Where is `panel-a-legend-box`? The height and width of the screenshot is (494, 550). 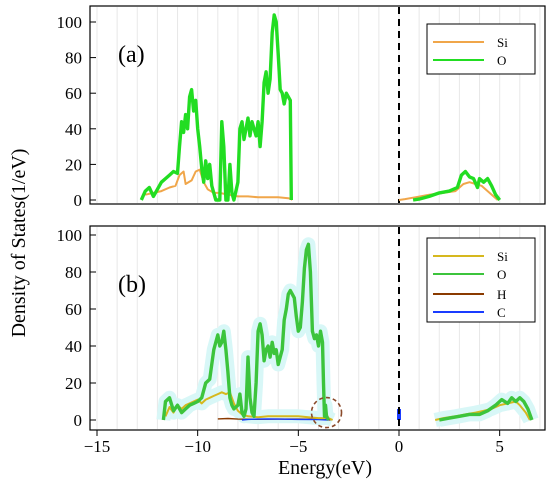
panel-a-legend-box is located at coordinates (481, 49).